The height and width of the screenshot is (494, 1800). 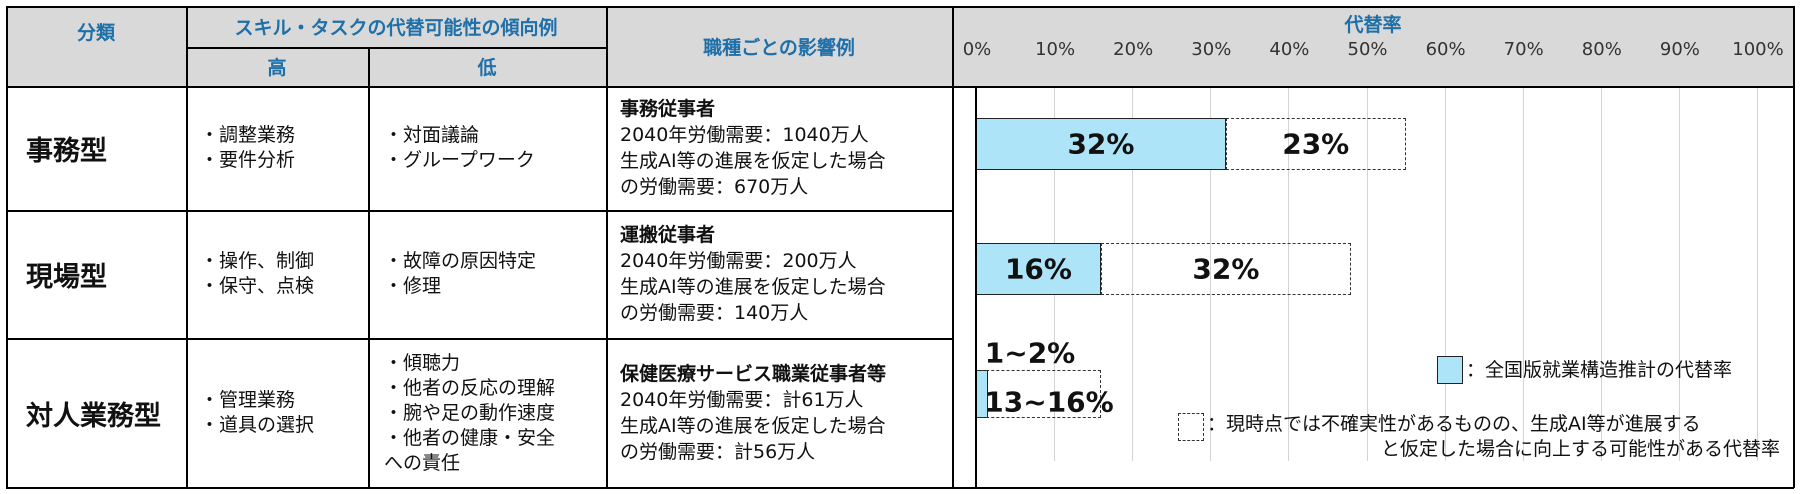 I want to click on row-category-label: 対人業務型, so click(x=93, y=416).